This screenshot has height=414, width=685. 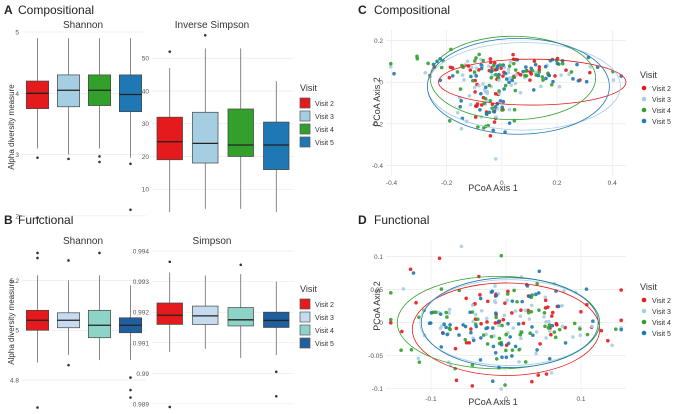 I want to click on facet-title-b-shannon: Shannon, so click(x=83, y=241).